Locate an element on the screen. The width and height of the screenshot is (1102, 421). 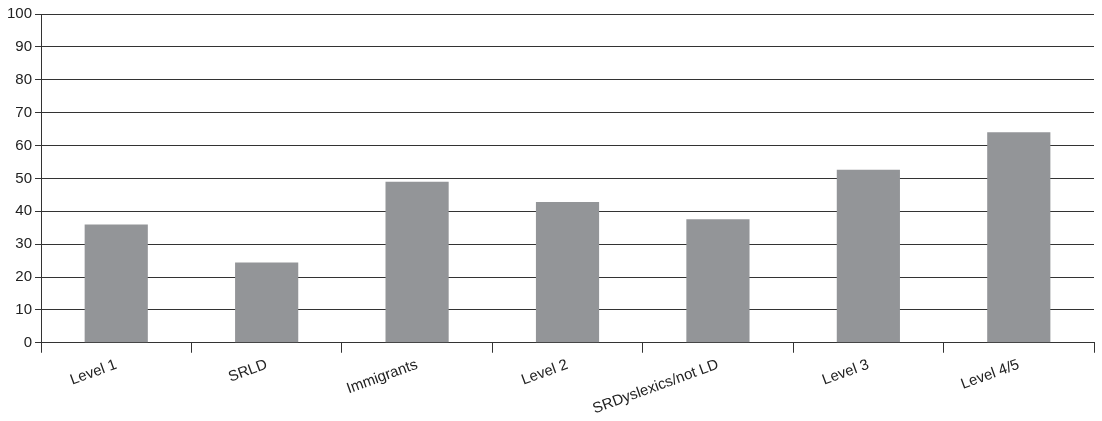
y-tick-label: 70 is located at coordinates (24, 111).